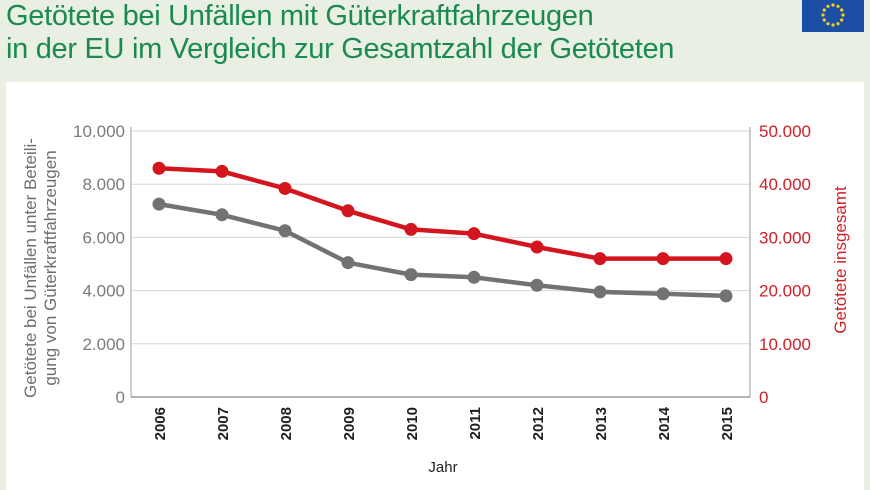 The image size is (870, 490). I want to click on y-axis-left-label-line-2: gung von Güterkraftfahrzeugen, so click(50, 267).